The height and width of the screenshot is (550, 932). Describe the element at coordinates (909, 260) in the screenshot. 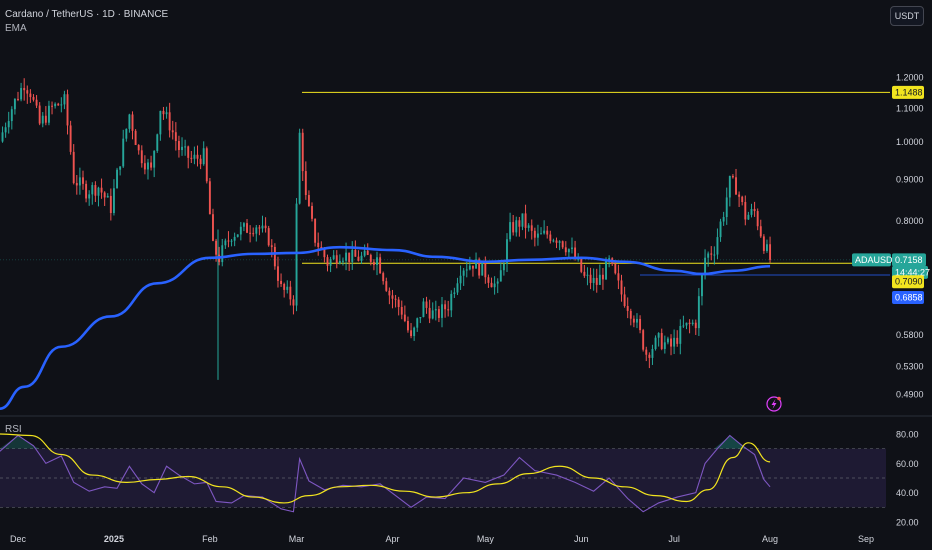

I see `last-price-label-bg` at that location.